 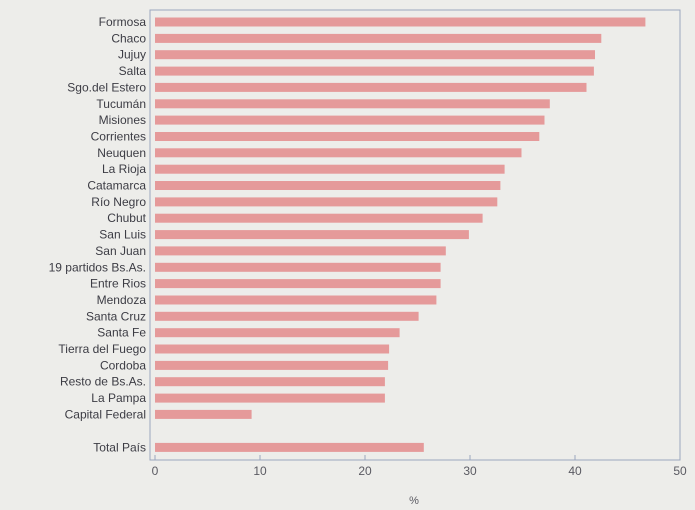 I want to click on category-label-25: Total País, so click(x=119, y=447).